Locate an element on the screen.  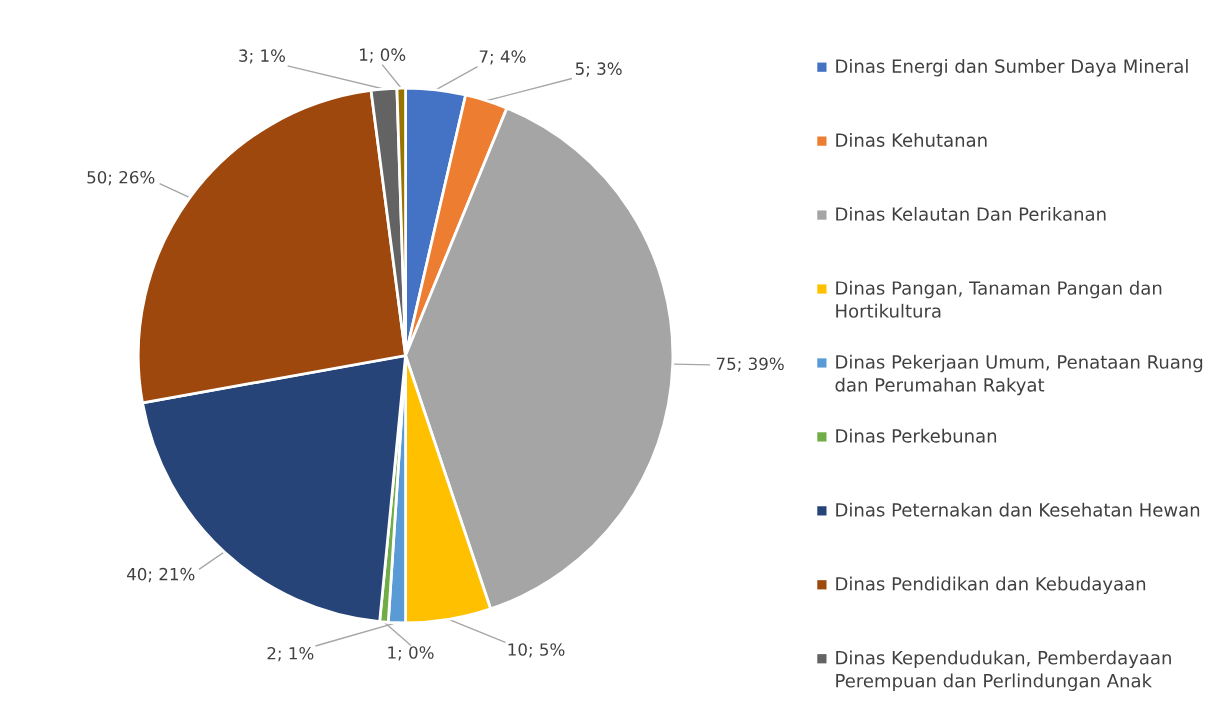
legend-label: Dinas Kependudukan, Pemberdayaan Perempuan dan Perlindungan Anak is located at coordinates (1003, 670).